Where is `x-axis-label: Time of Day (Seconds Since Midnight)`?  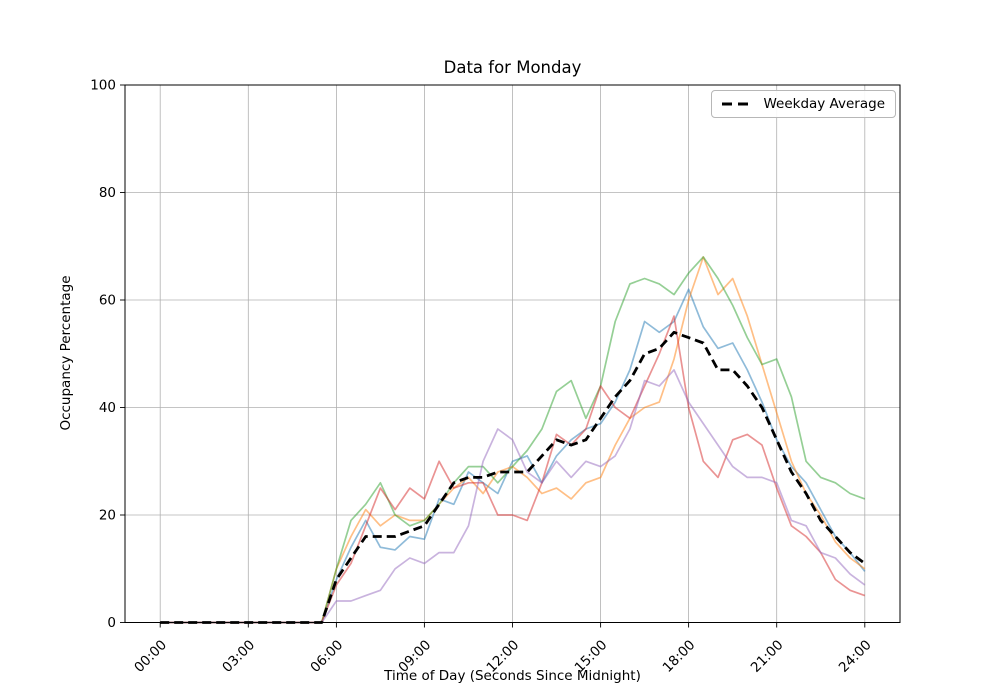 x-axis-label: Time of Day (Seconds Since Midnight) is located at coordinates (512, 676).